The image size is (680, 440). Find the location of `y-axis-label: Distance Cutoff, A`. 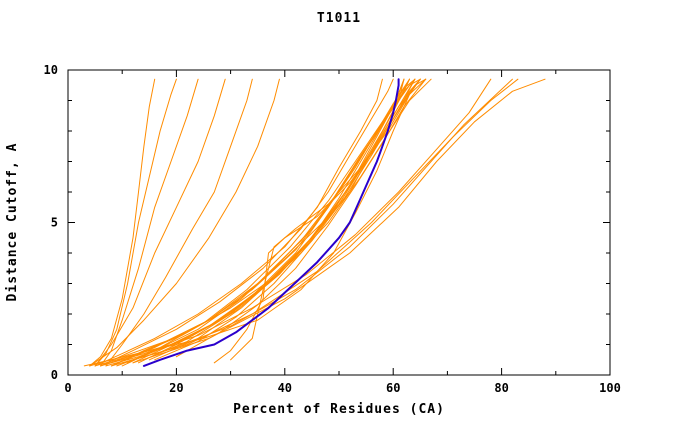

y-axis-label: Distance Cutoff, A is located at coordinates (12, 222).